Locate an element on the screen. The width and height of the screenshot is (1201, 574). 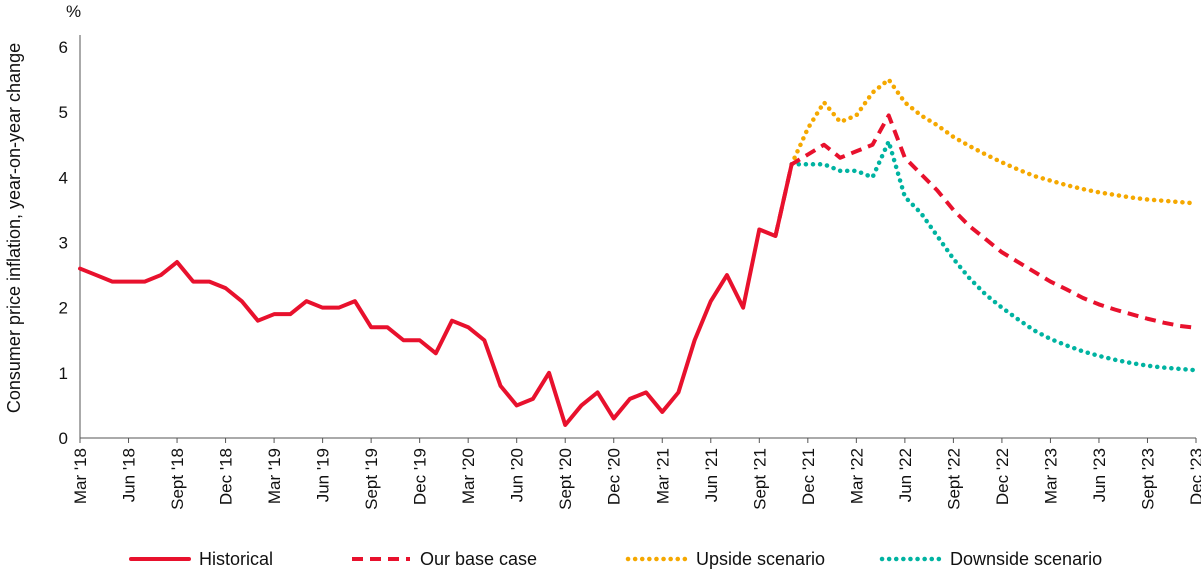
y-unit-label: % is located at coordinates (73, 11).